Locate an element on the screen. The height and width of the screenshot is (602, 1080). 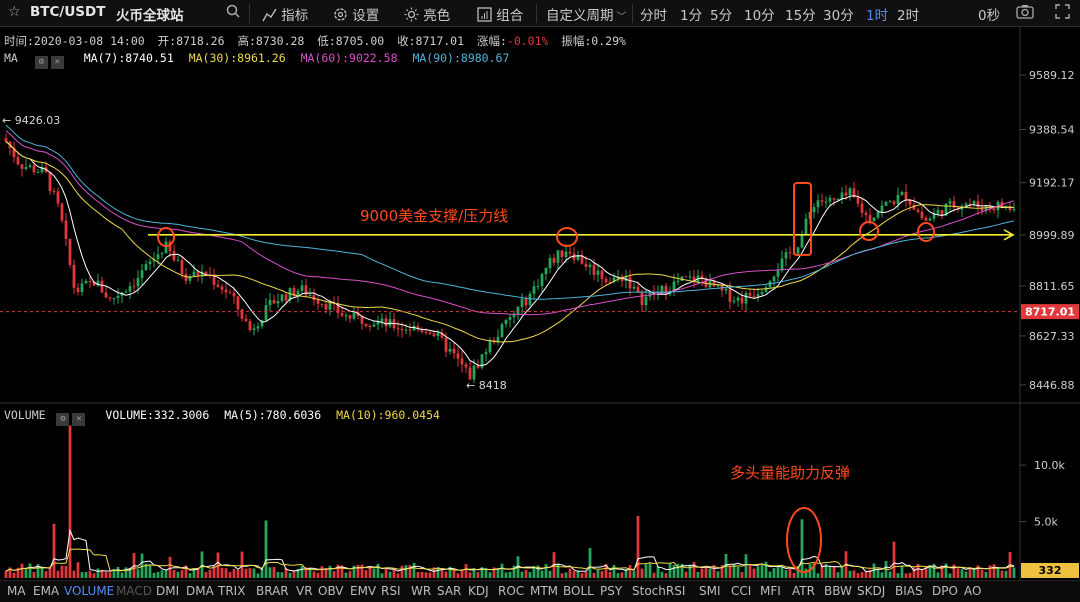
period-tab: 5分 is located at coordinates (721, 16).